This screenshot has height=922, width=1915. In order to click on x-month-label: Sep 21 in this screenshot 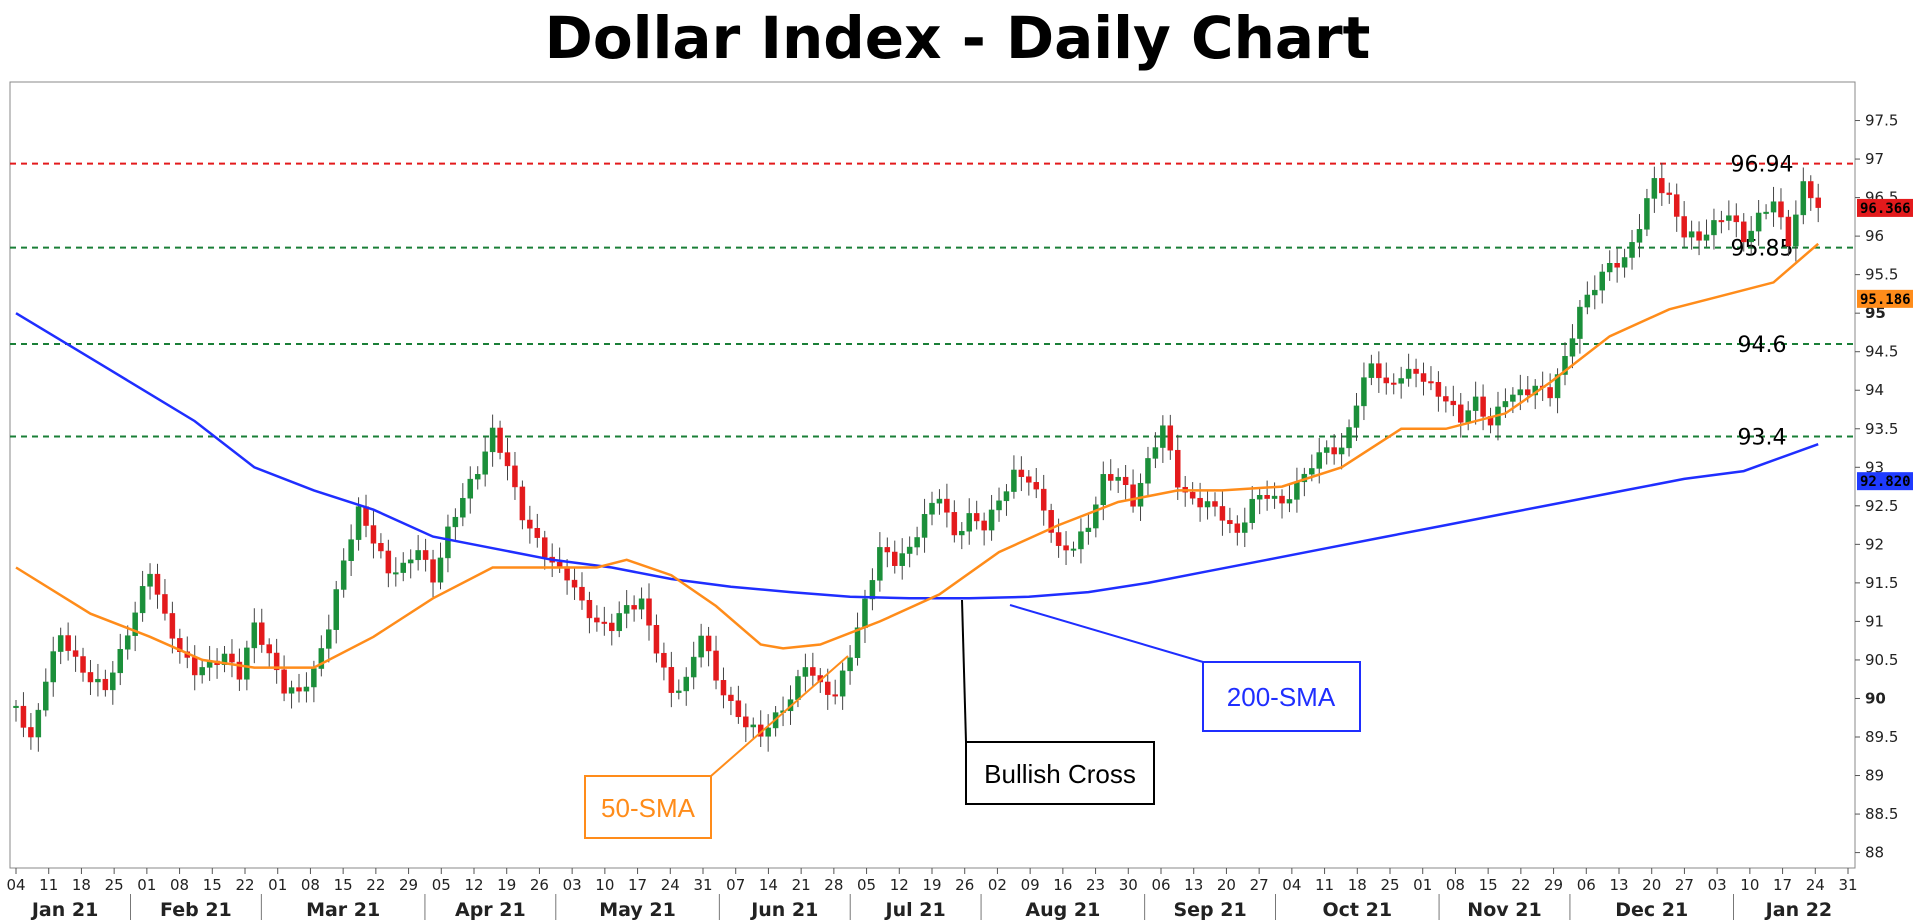, I will do `click(1209, 910)`.